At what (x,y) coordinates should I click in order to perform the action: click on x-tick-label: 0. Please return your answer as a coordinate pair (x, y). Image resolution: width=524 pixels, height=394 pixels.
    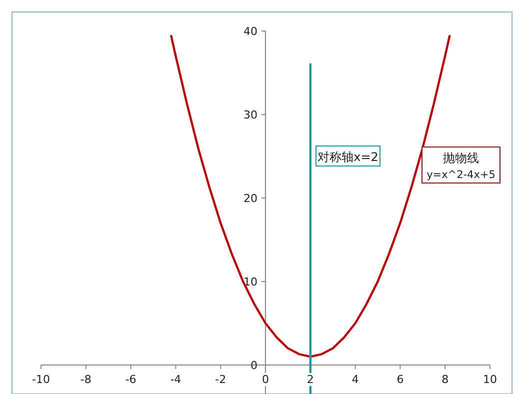
    Looking at the image, I should click on (265, 379).